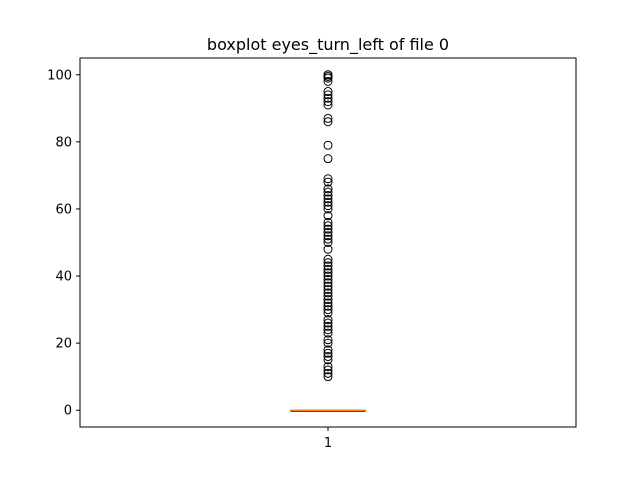 Image resolution: width=640 pixels, height=480 pixels. I want to click on y-tick-label: 60, so click(63, 209).